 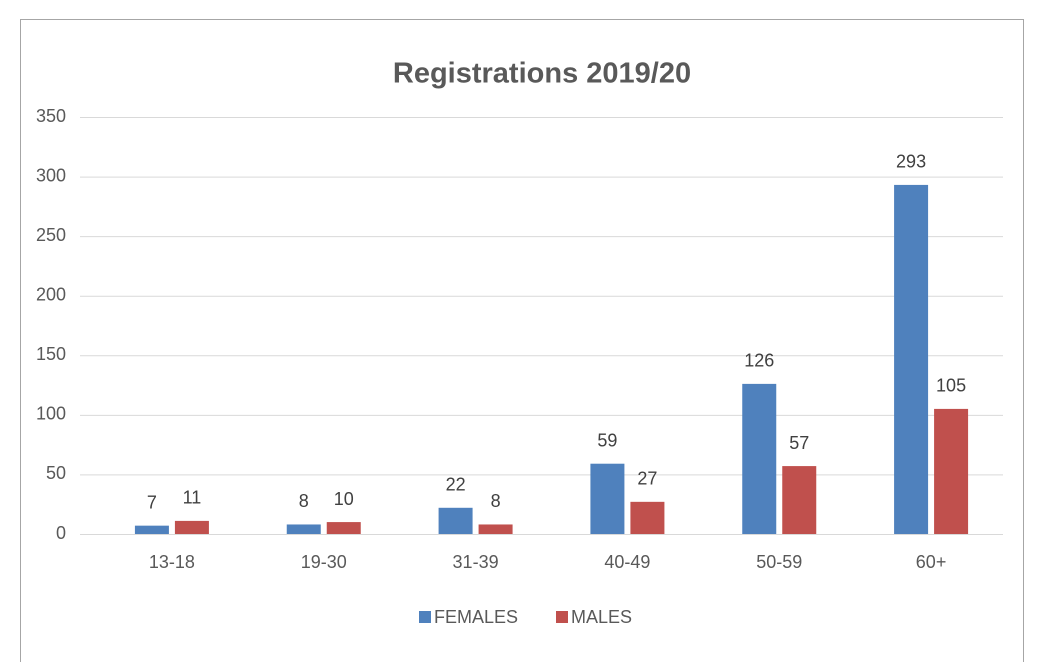 What do you see at coordinates (476, 562) in the screenshot?
I see `x-tick-label: 31-39` at bounding box center [476, 562].